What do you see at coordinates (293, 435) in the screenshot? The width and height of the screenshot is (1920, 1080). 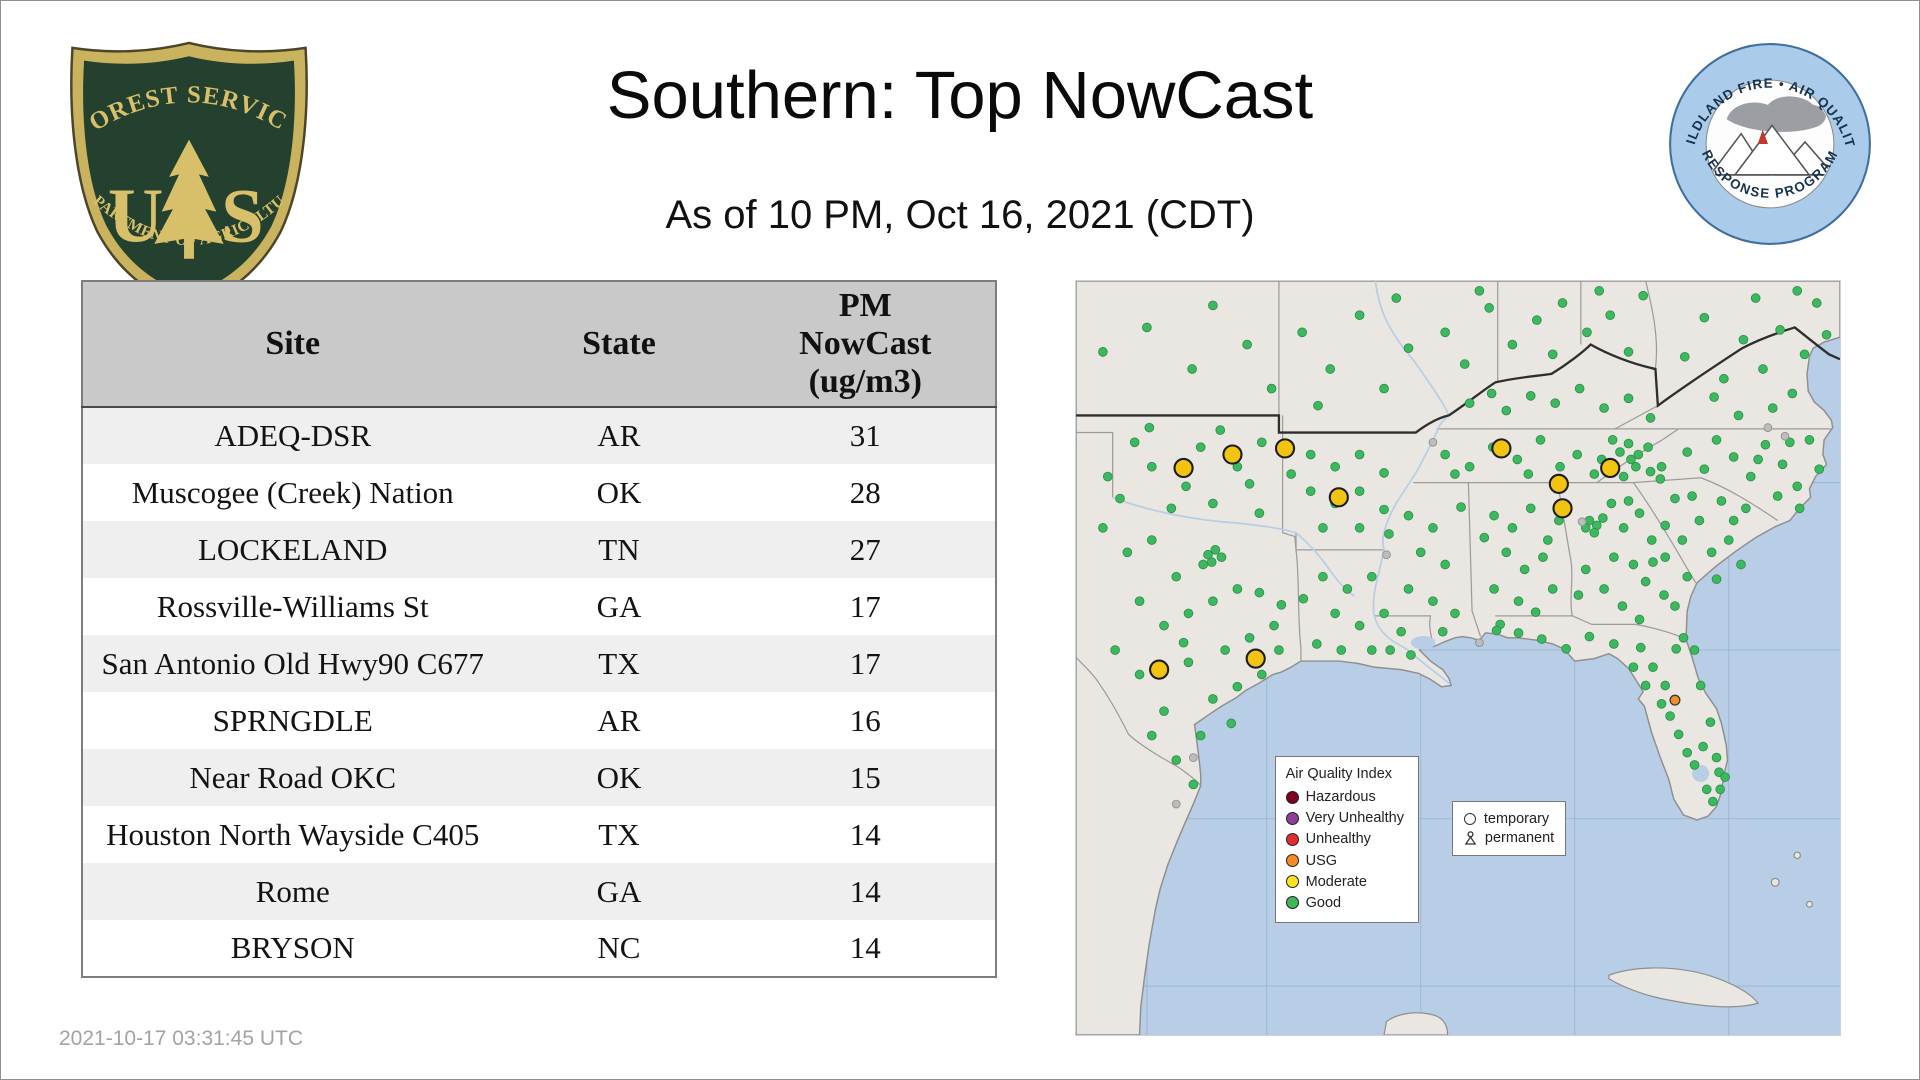 I see `site-cell: ADEQ-DSR` at bounding box center [293, 435].